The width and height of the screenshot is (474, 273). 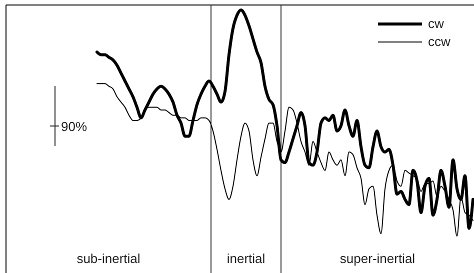 What do you see at coordinates (74, 126) in the screenshot?
I see `text: 90%` at bounding box center [74, 126].